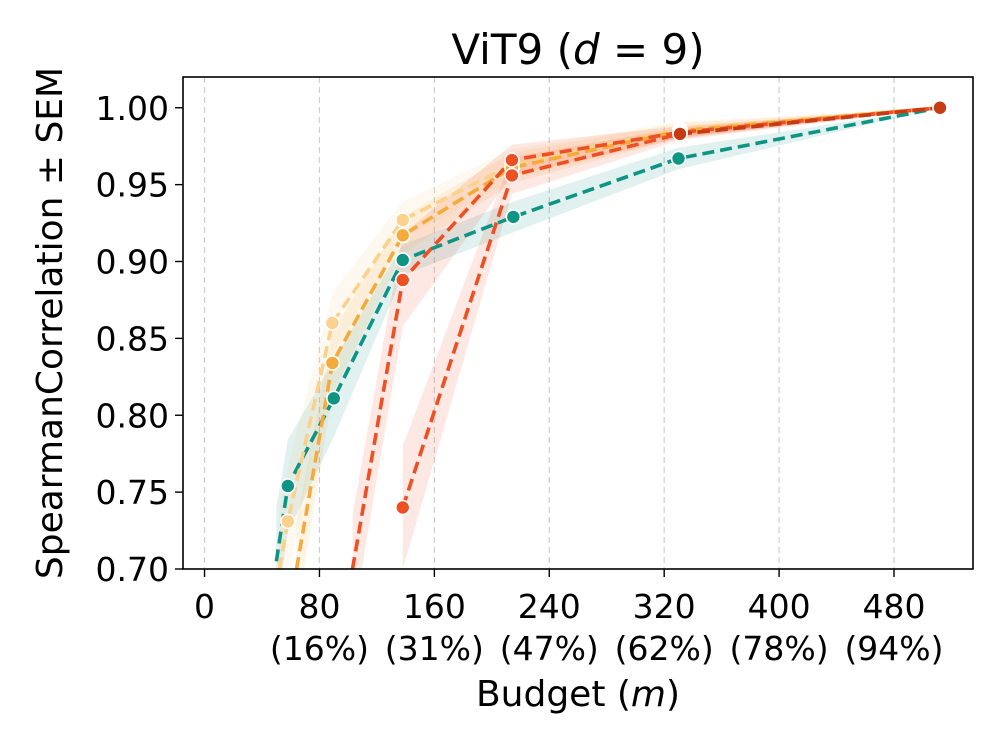 The height and width of the screenshot is (747, 996). I want to click on series-line, so click(810, 120).